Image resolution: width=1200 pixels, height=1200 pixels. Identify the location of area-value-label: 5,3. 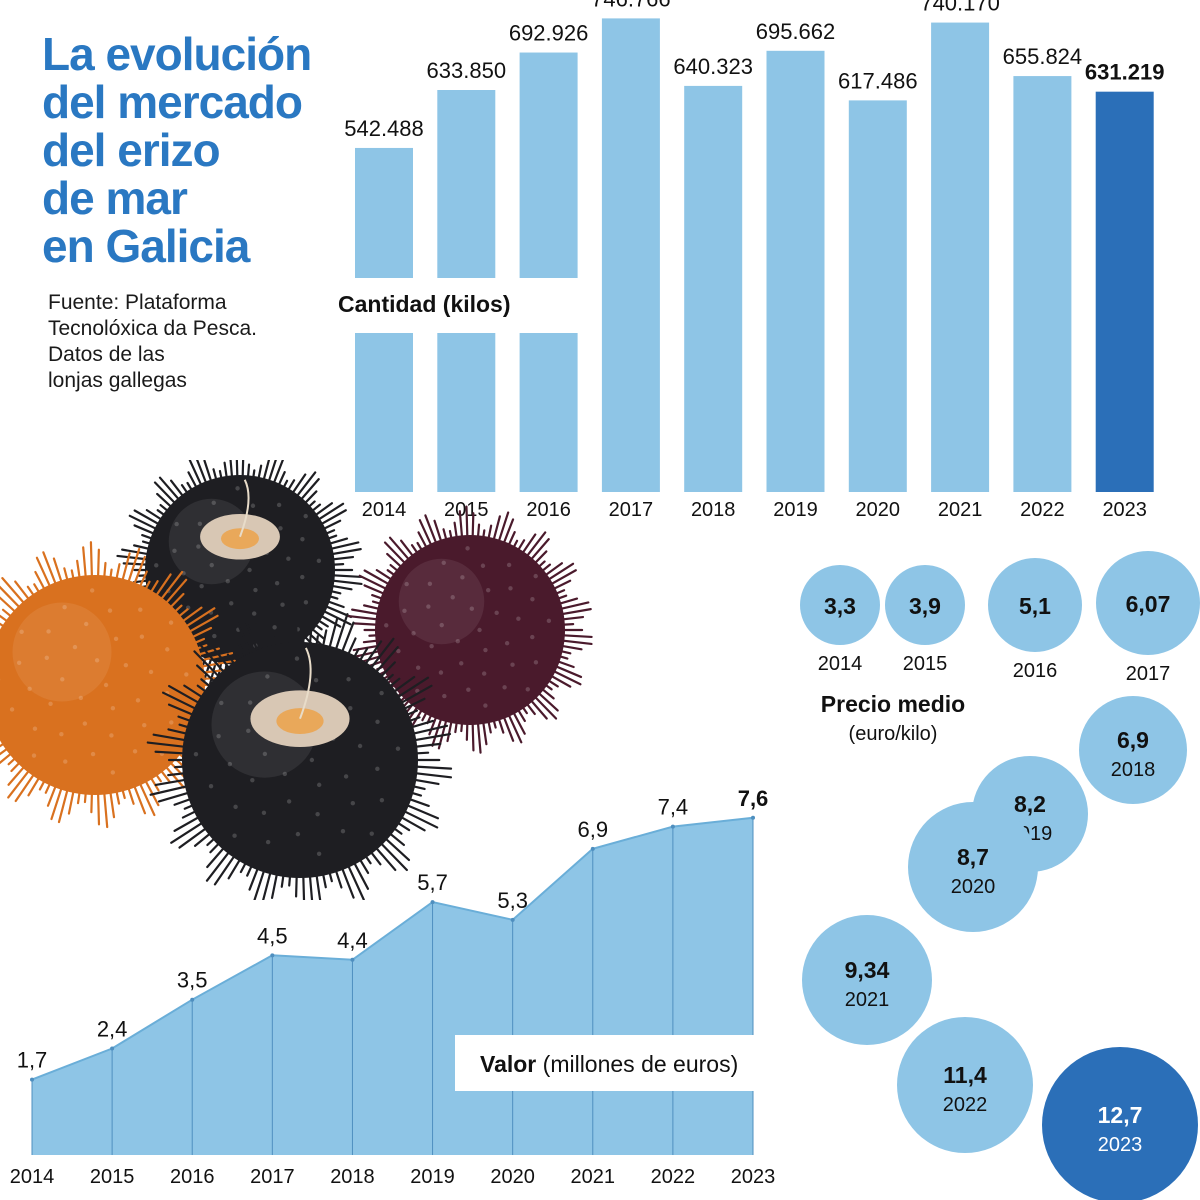
(512, 900).